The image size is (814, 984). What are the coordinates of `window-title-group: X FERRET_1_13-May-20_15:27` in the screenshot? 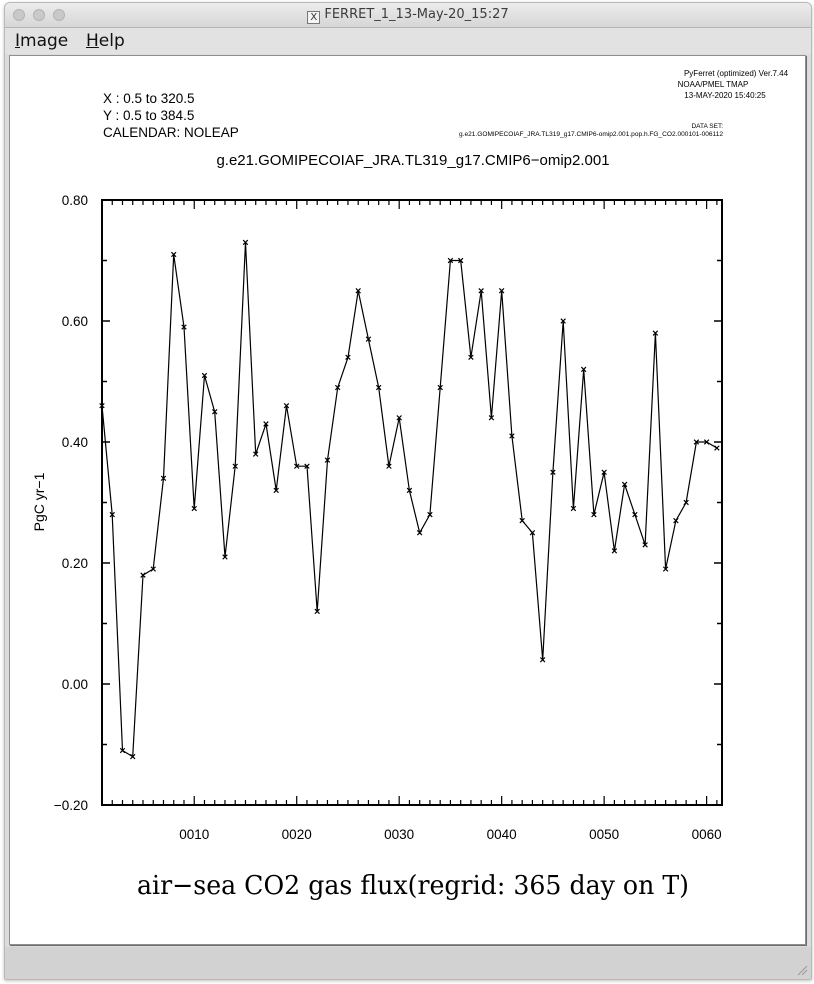 It's located at (408, 15).